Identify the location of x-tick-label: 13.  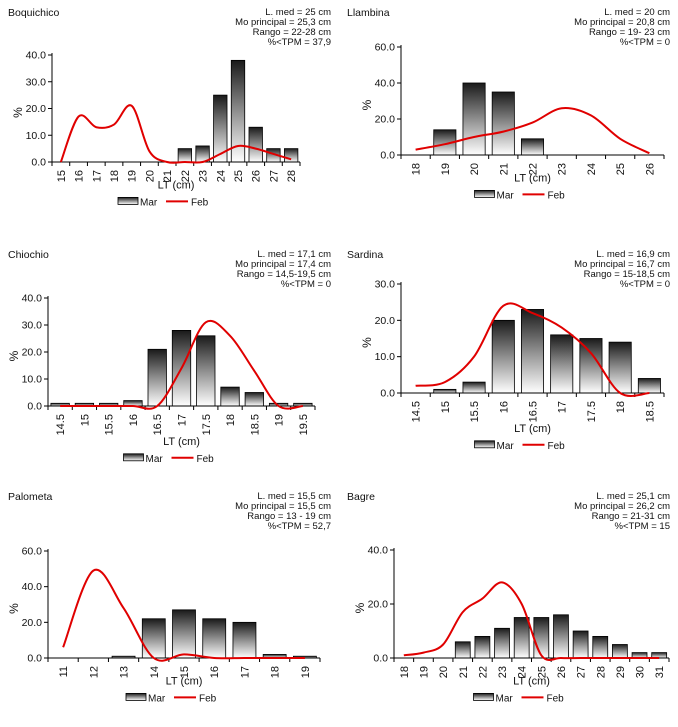
(125, 672).